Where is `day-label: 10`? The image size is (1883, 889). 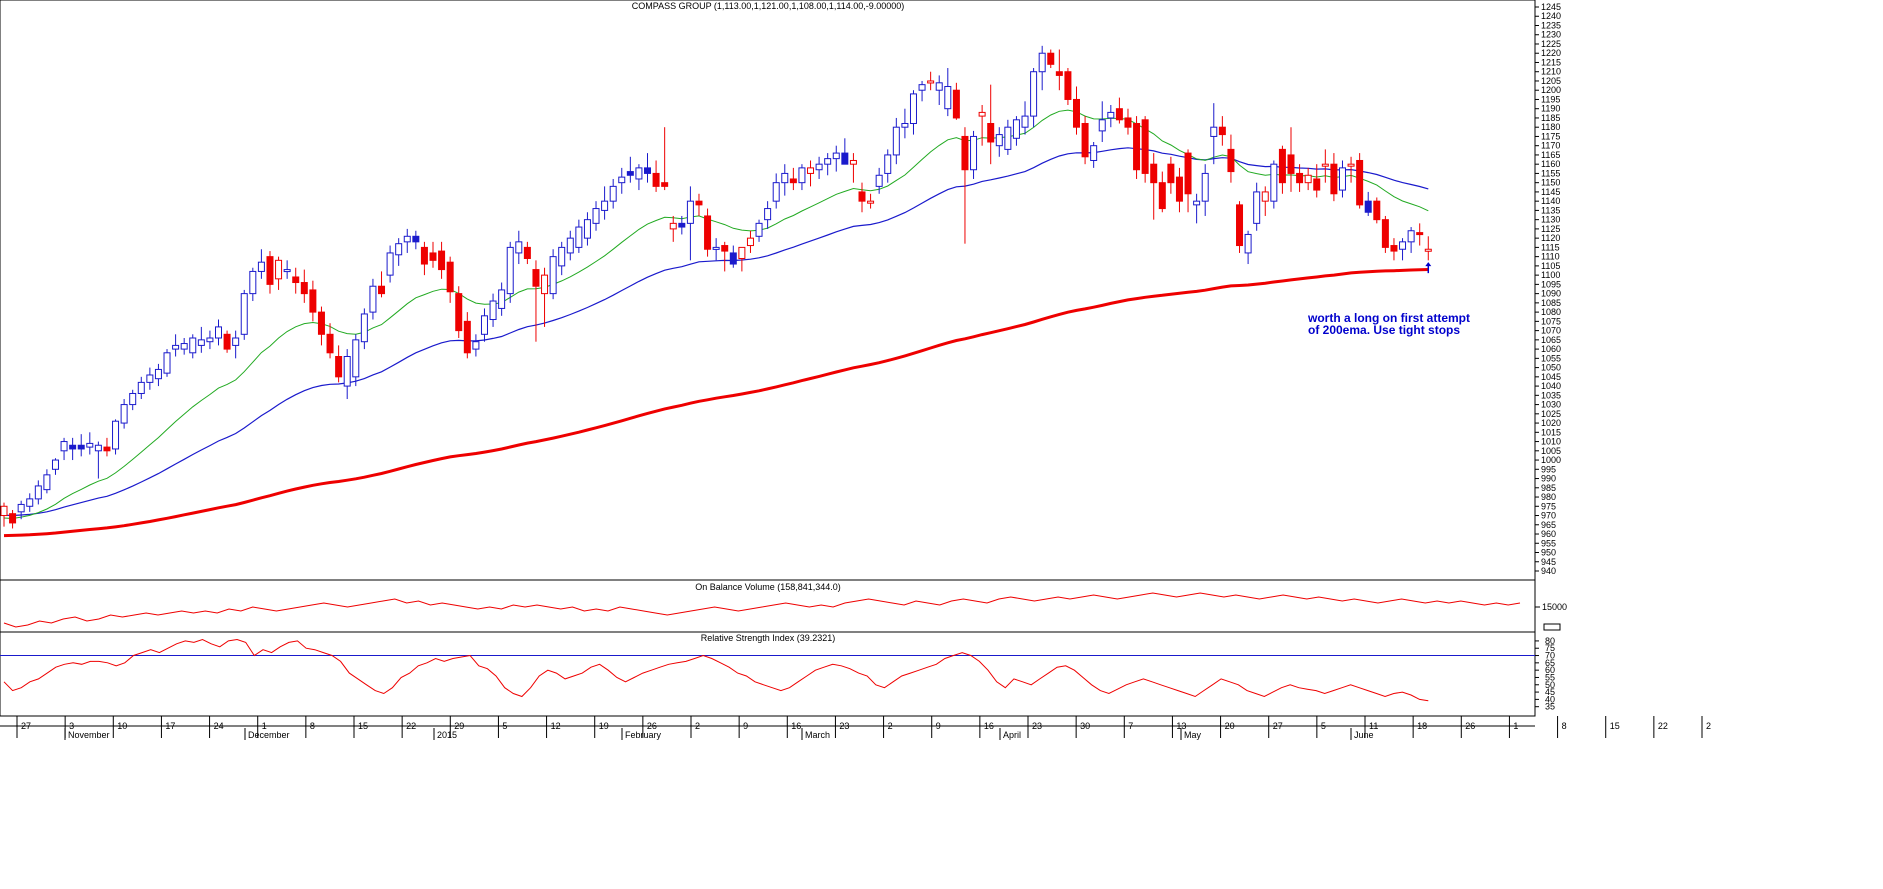
day-label: 10 is located at coordinates (122, 726).